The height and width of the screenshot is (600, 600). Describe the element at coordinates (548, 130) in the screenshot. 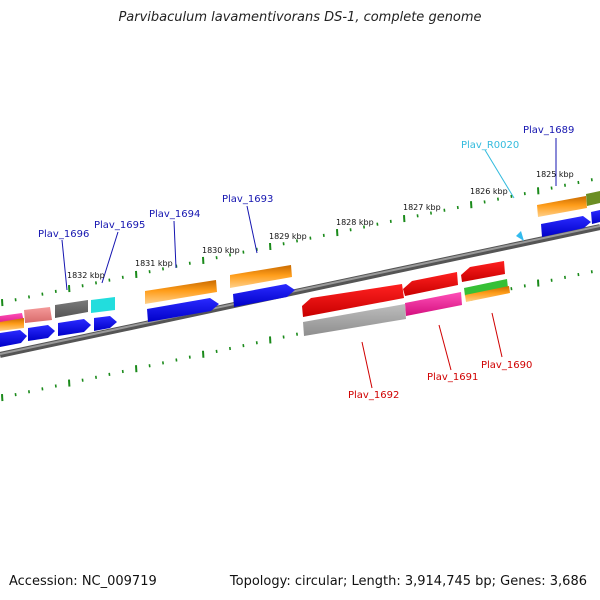

I see `gene-label-forward: Plav_1689` at that location.